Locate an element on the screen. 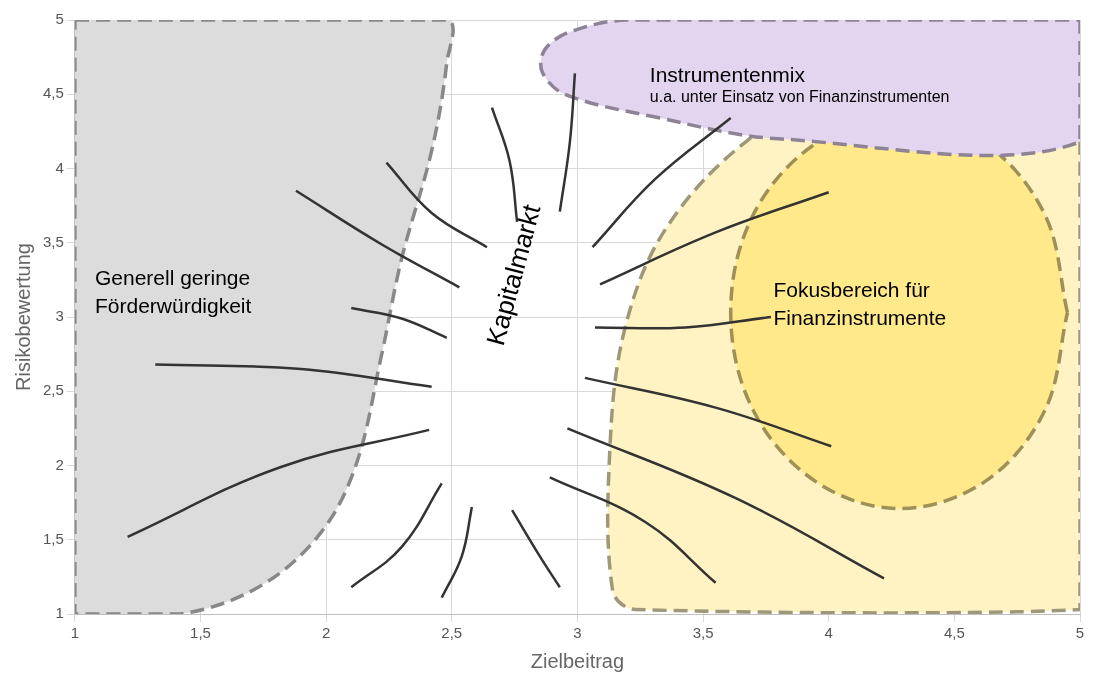 The image size is (1098, 687). y-tick-label: 1,5 is located at coordinates (53, 538).